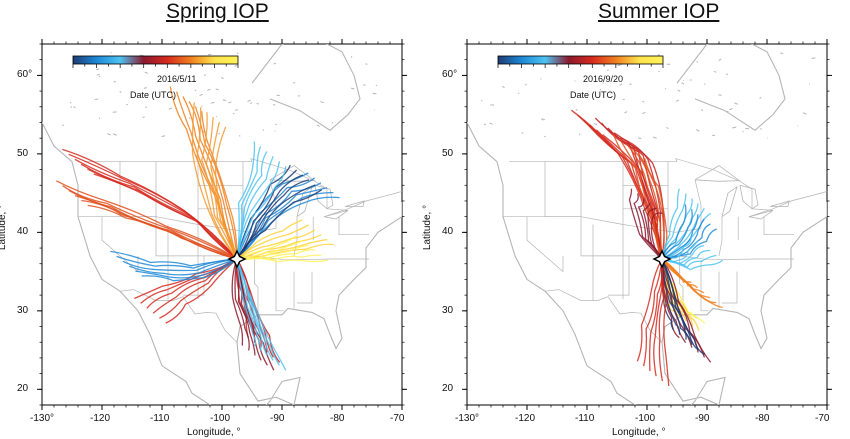 The image size is (850, 439). Describe the element at coordinates (585, 418) in the screenshot. I see `x-tick-label: -110` at that location.